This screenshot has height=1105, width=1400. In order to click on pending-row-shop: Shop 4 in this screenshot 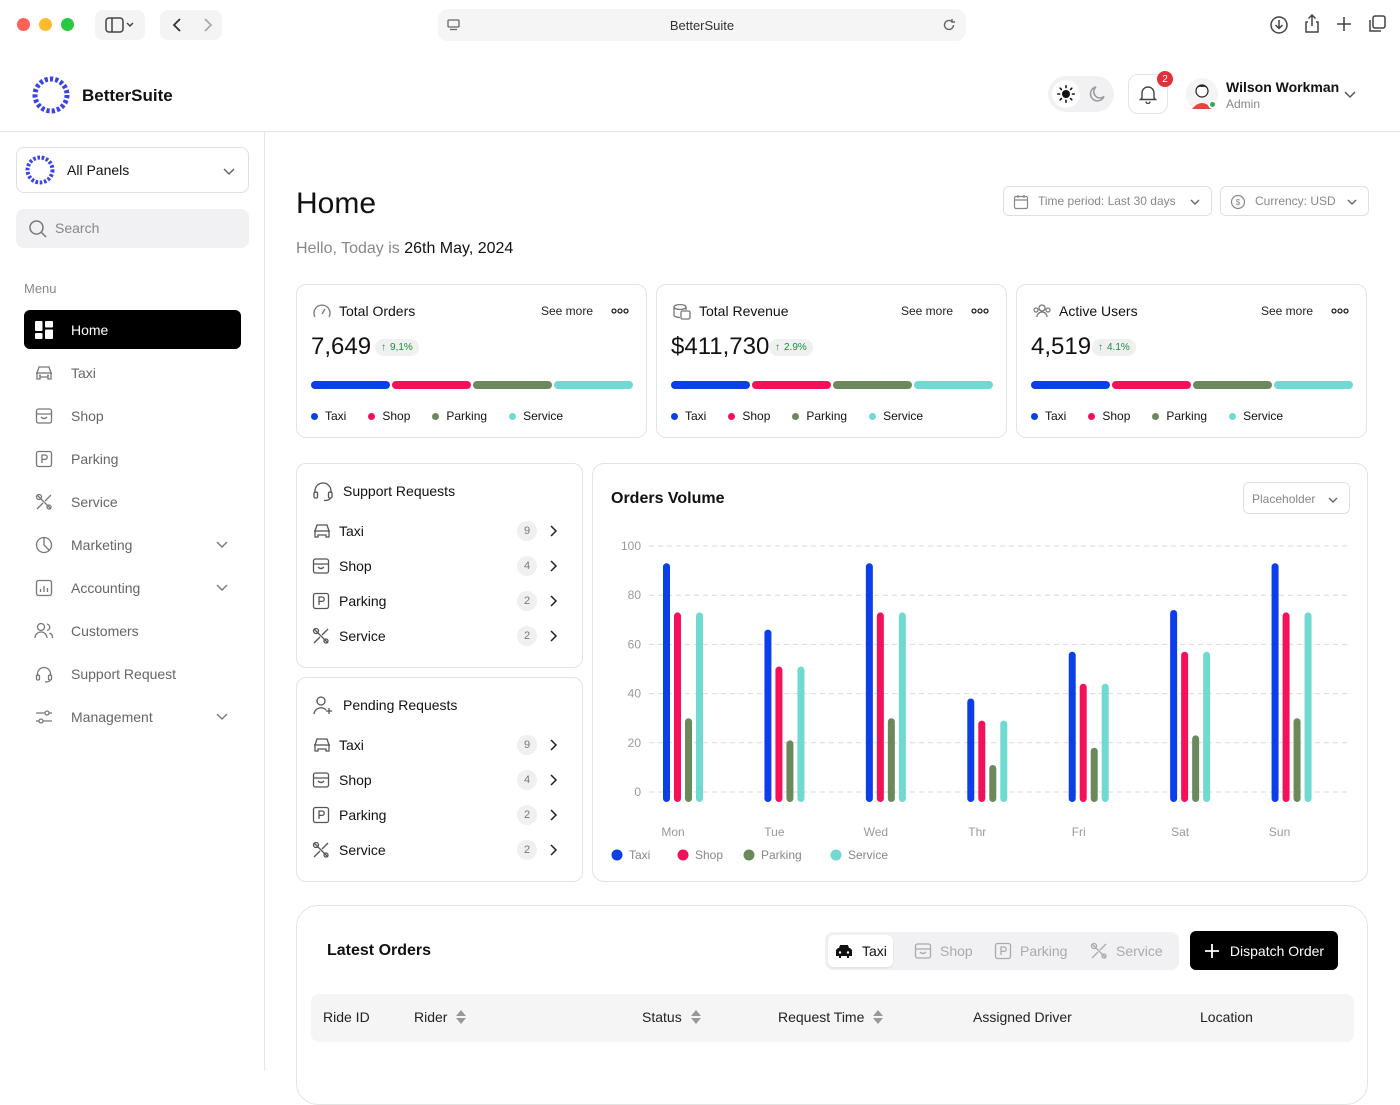, I will do `click(440, 780)`.